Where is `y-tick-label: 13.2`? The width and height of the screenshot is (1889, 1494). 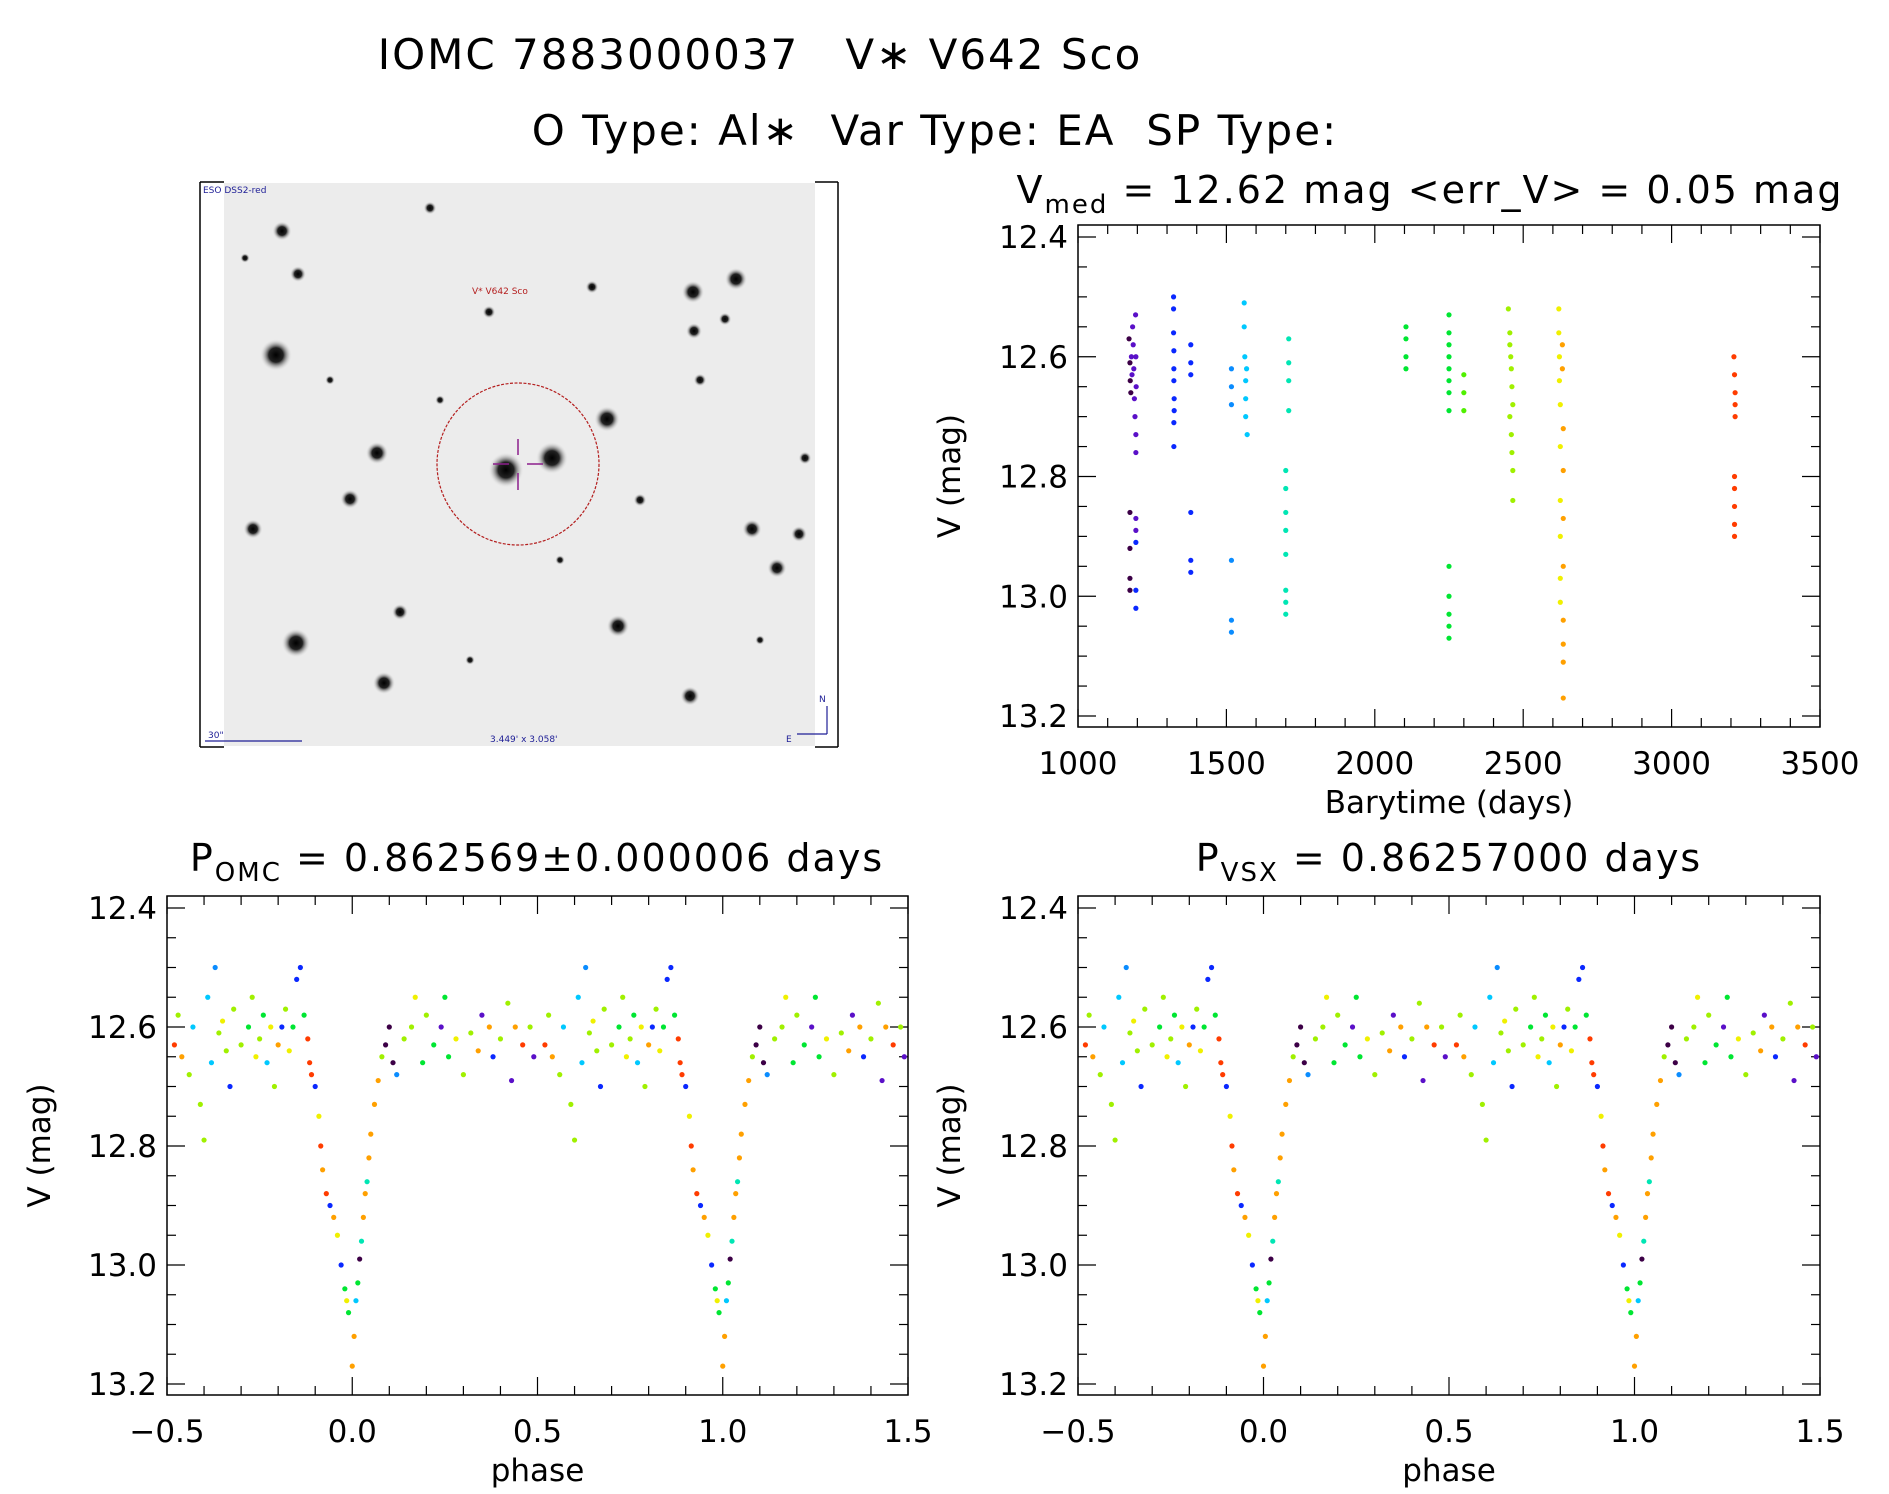
y-tick-label: 13.2 is located at coordinates (122, 1385).